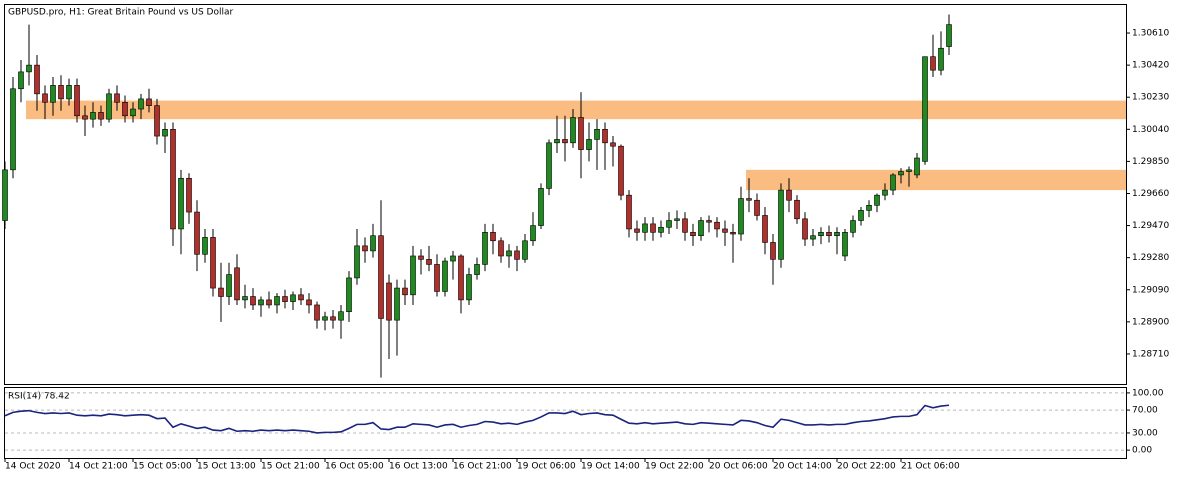 This screenshot has width=1180, height=479. Describe the element at coordinates (1145, 433) in the screenshot. I see `y-tick-label: 30.00` at that location.